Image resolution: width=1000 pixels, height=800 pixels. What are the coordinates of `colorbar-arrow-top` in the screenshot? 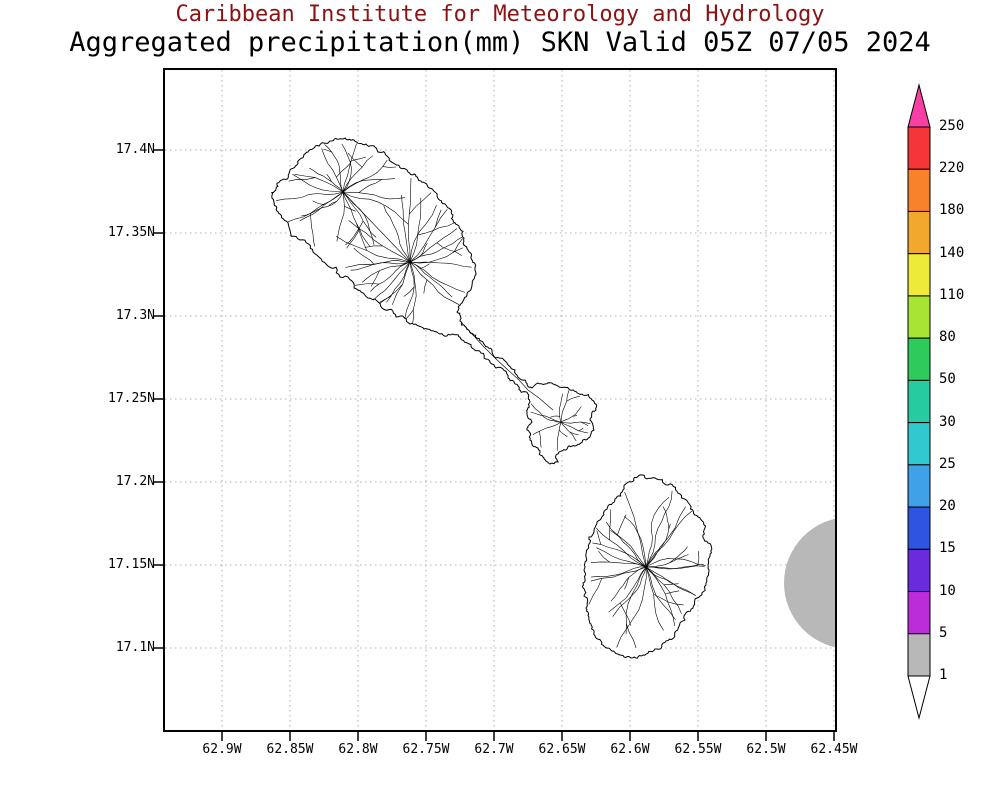 It's located at (919, 105).